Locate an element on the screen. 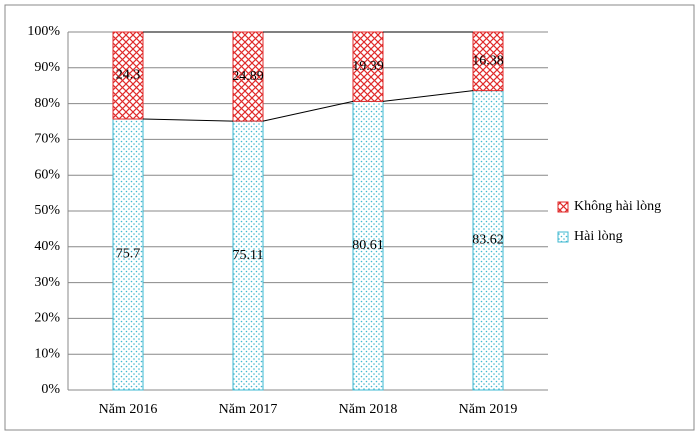 The height and width of the screenshot is (436, 700). legend-label: Hài lòng is located at coordinates (598, 236).